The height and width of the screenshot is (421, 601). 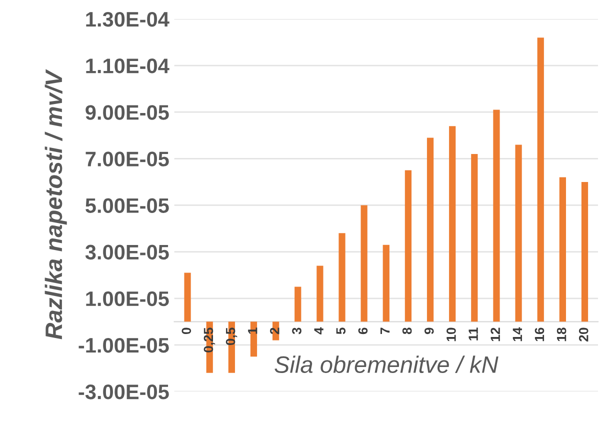 I want to click on x-tick-label: 12, so click(x=495, y=335).